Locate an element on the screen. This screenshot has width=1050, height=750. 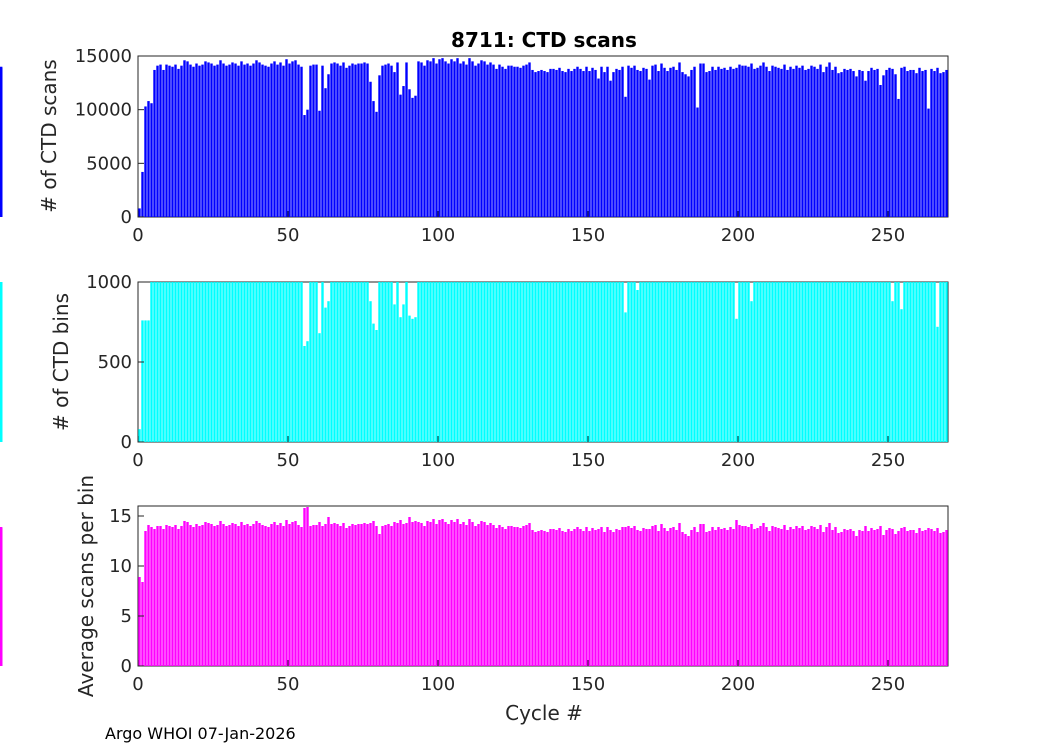
y-ticks: 0 5000 10000 15000 is located at coordinates (109, 137).